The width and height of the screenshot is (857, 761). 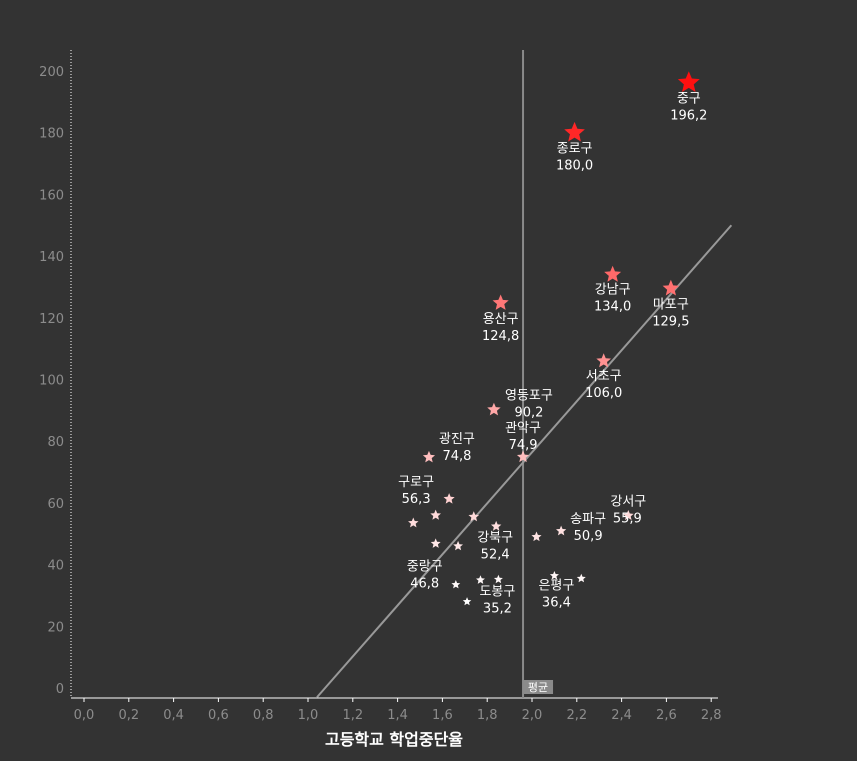 I want to click on point-value-label: 55,9, so click(x=627, y=519).